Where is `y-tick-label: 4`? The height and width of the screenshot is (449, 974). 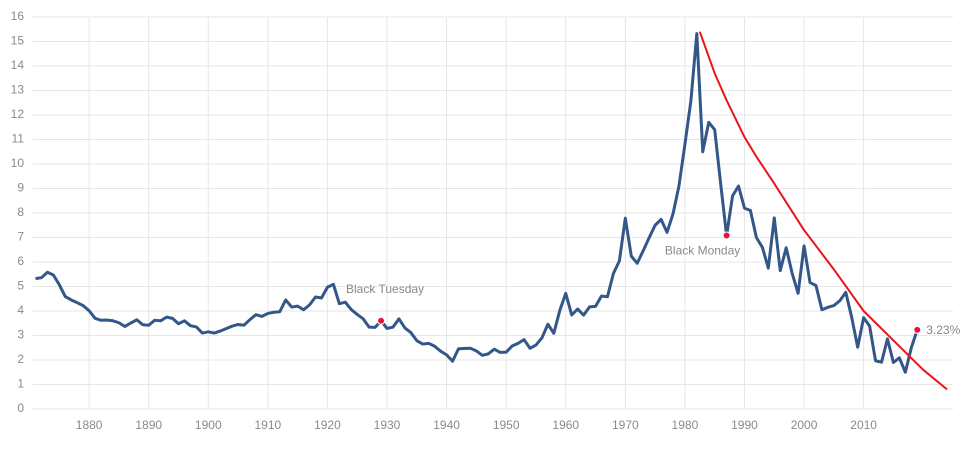
y-tick-label: 4 is located at coordinates (20, 310).